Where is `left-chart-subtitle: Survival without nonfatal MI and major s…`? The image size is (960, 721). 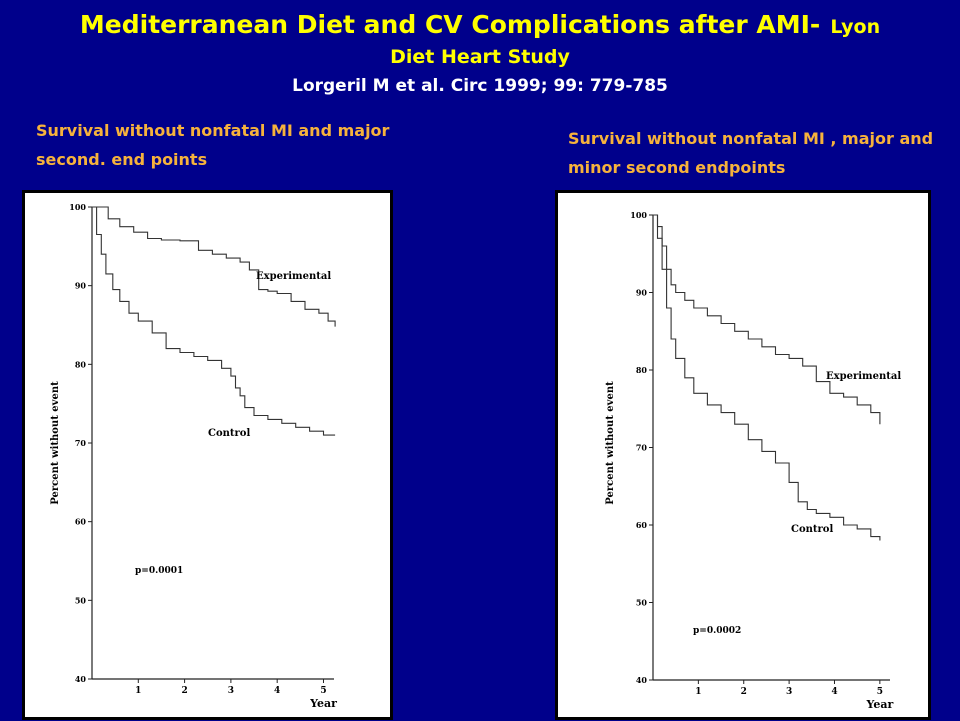
left-chart-subtitle: Survival without nonfatal MI and major s… is located at coordinates (213, 145).